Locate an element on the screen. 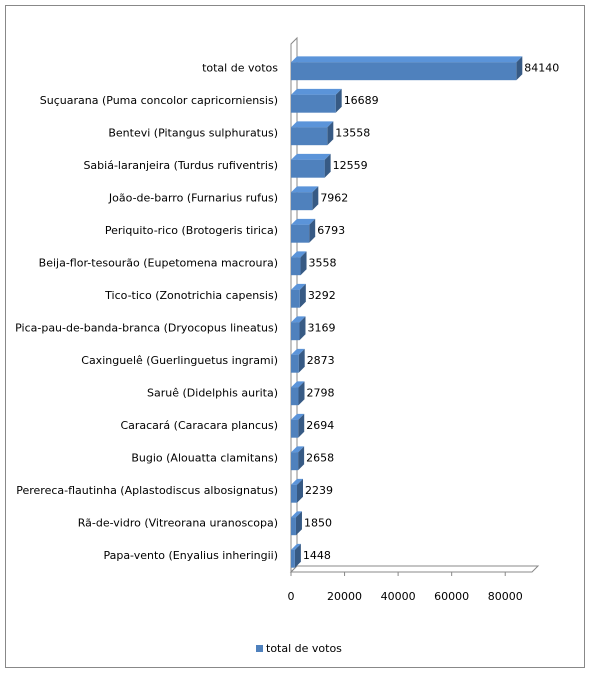 This screenshot has height=673, width=590. y-tick-label: João-de-barro (Furnarius rufus) is located at coordinates (193, 197).